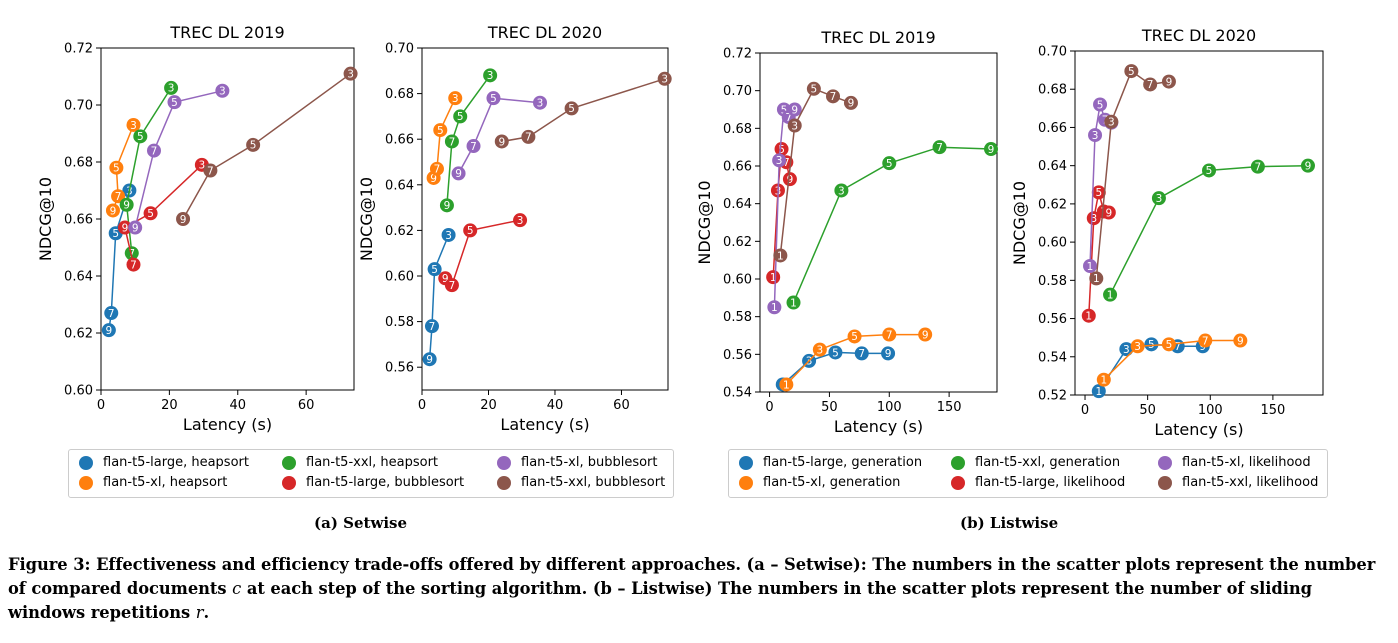 This screenshot has width=1398, height=643. I want to click on y-tick-label: 0.56, so click(737, 355).